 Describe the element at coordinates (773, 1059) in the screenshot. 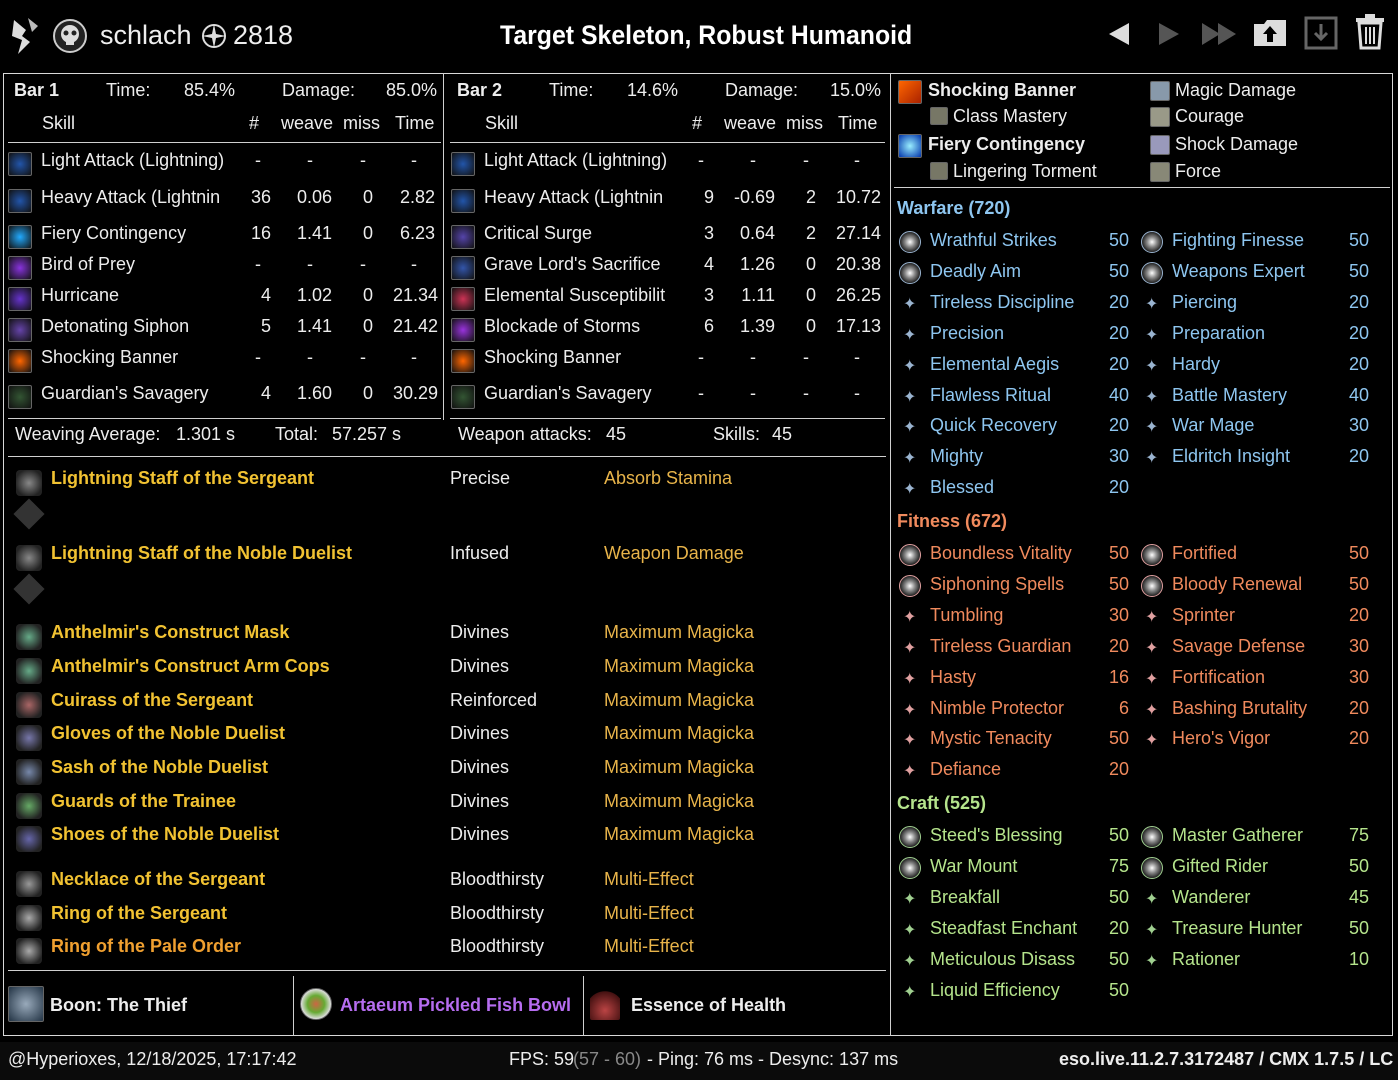

I see `footer-ping: - Ping: 76 ms - Desync: 137 ms` at that location.